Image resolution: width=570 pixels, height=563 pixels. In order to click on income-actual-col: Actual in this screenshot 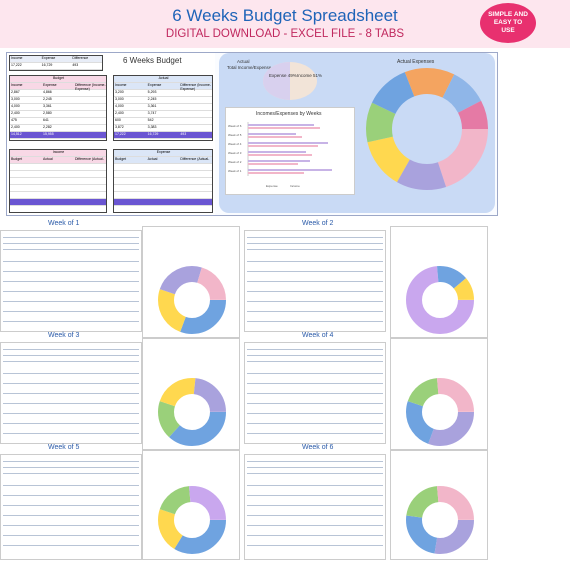, I will do `click(48, 159)`.